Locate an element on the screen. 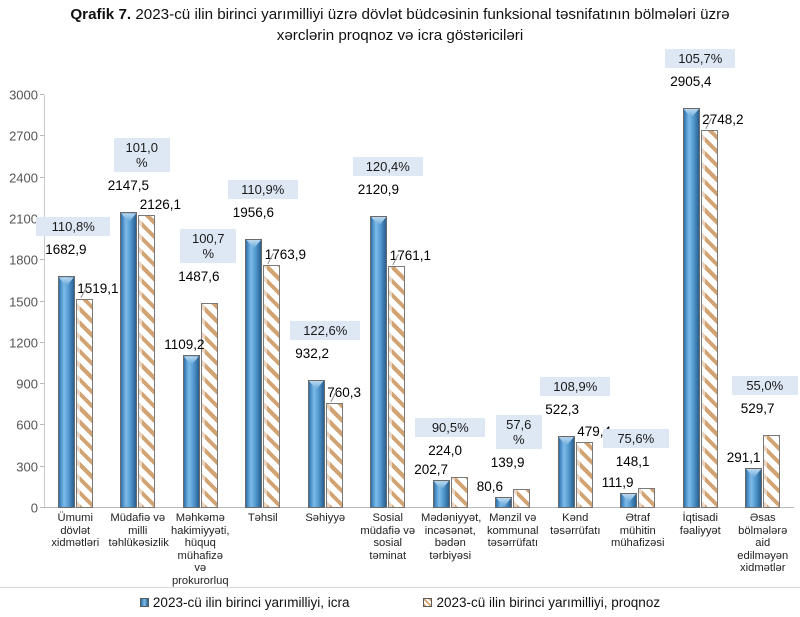 The image size is (800, 617). y-axis-tick-label: 2400 is located at coordinates (23, 178).